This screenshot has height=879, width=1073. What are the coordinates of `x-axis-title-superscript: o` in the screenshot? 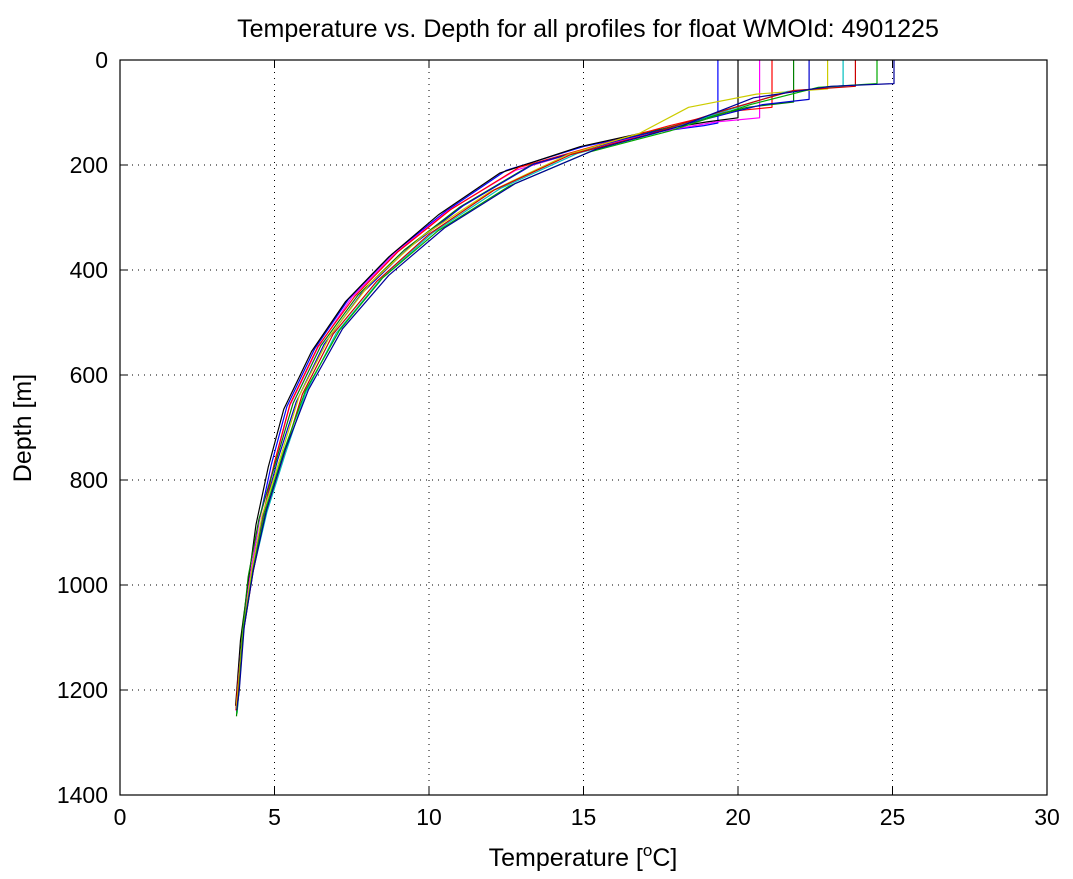 It's located at (647, 850).